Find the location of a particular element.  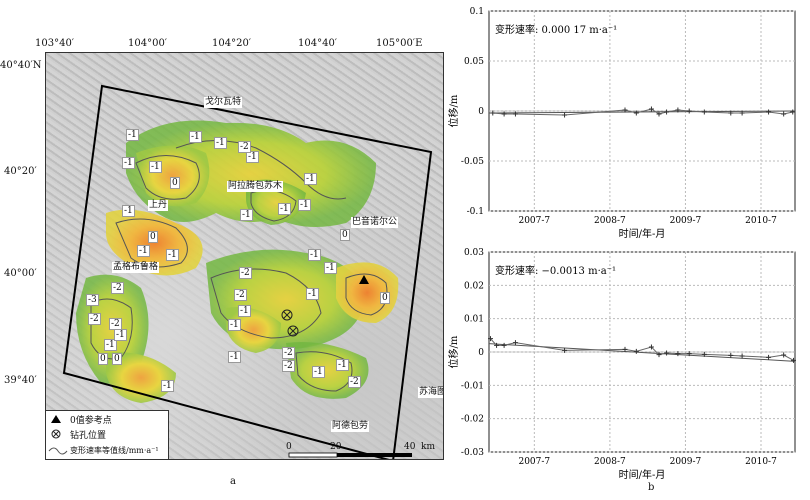

legend-contour: 变形速率等值线/mm·a⁻¹ is located at coordinates (114, 450).